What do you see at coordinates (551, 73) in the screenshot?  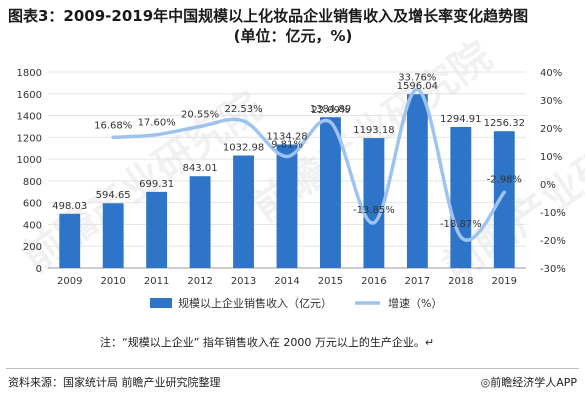 I see `y-tick-label-right: 40%` at bounding box center [551, 73].